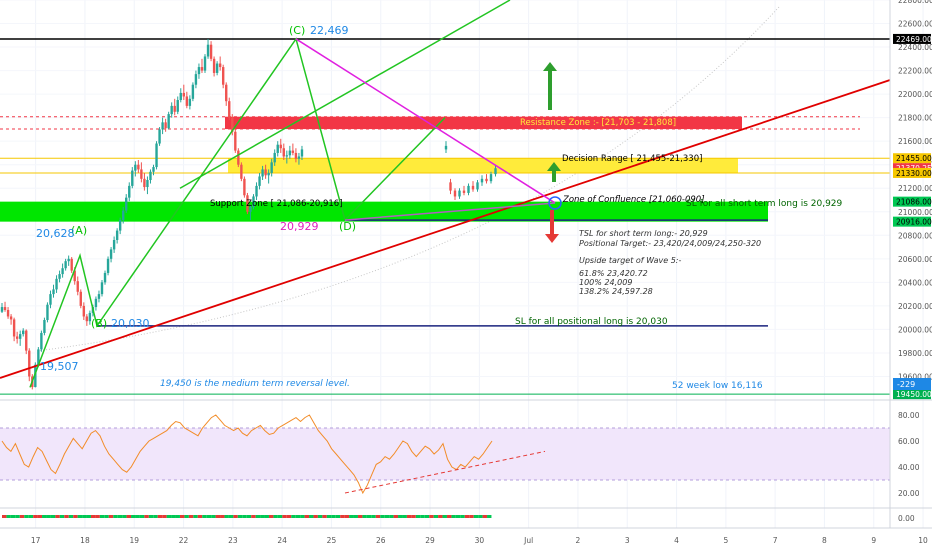 Image resolution: width=932 pixels, height=554 pixels. I want to click on time-tick-label: 7, so click(775, 540).